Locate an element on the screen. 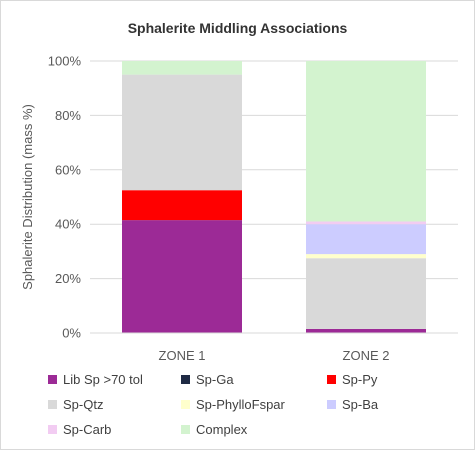  legend-item: Sp-Qtz is located at coordinates (75, 404).